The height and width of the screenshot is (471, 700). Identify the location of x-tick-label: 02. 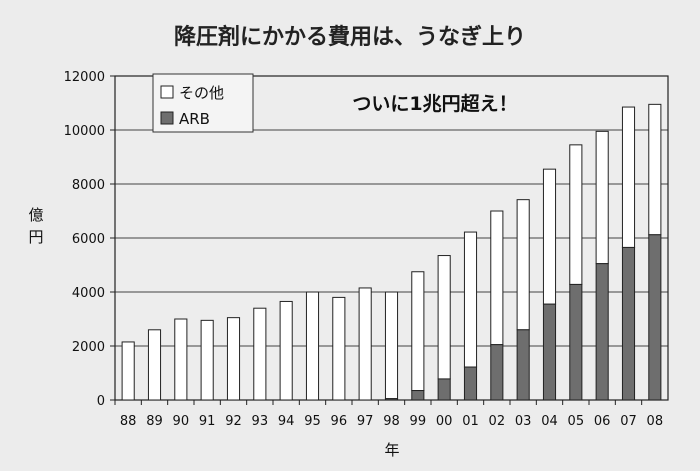
(497, 421).